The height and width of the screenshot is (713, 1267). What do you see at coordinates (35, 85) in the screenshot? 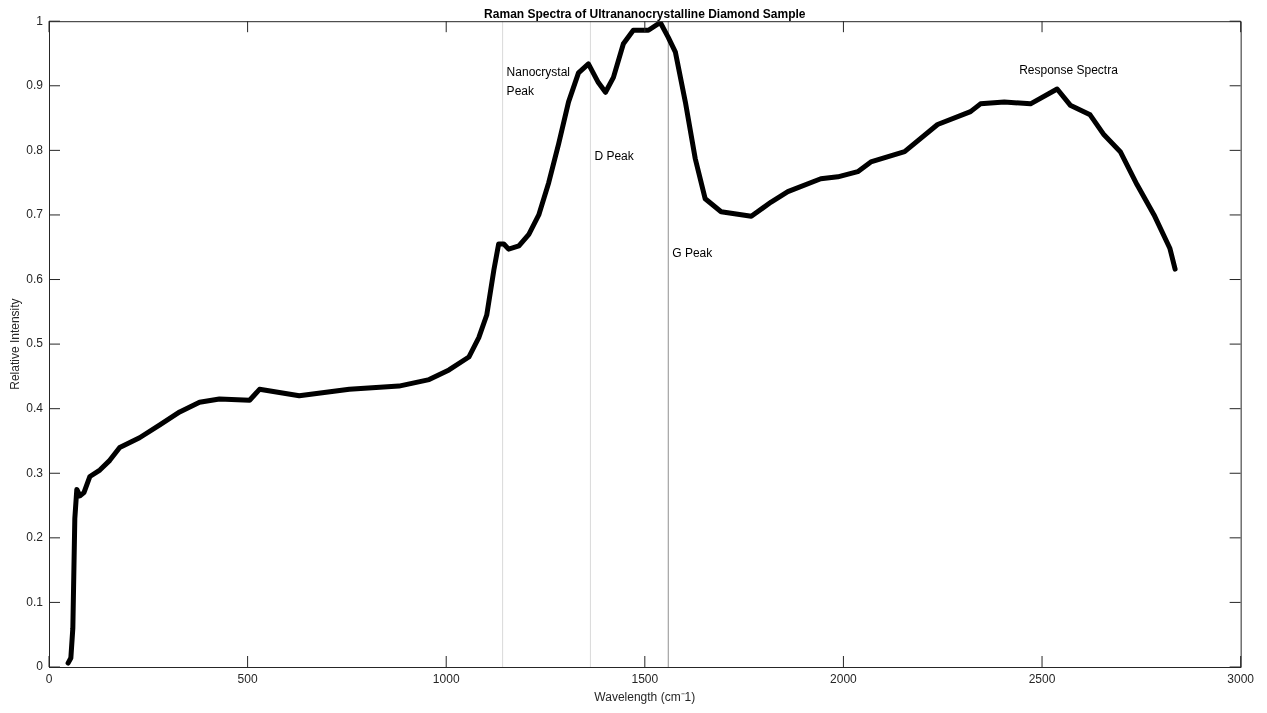
I see `y-tick-label: 0.9` at bounding box center [35, 85].